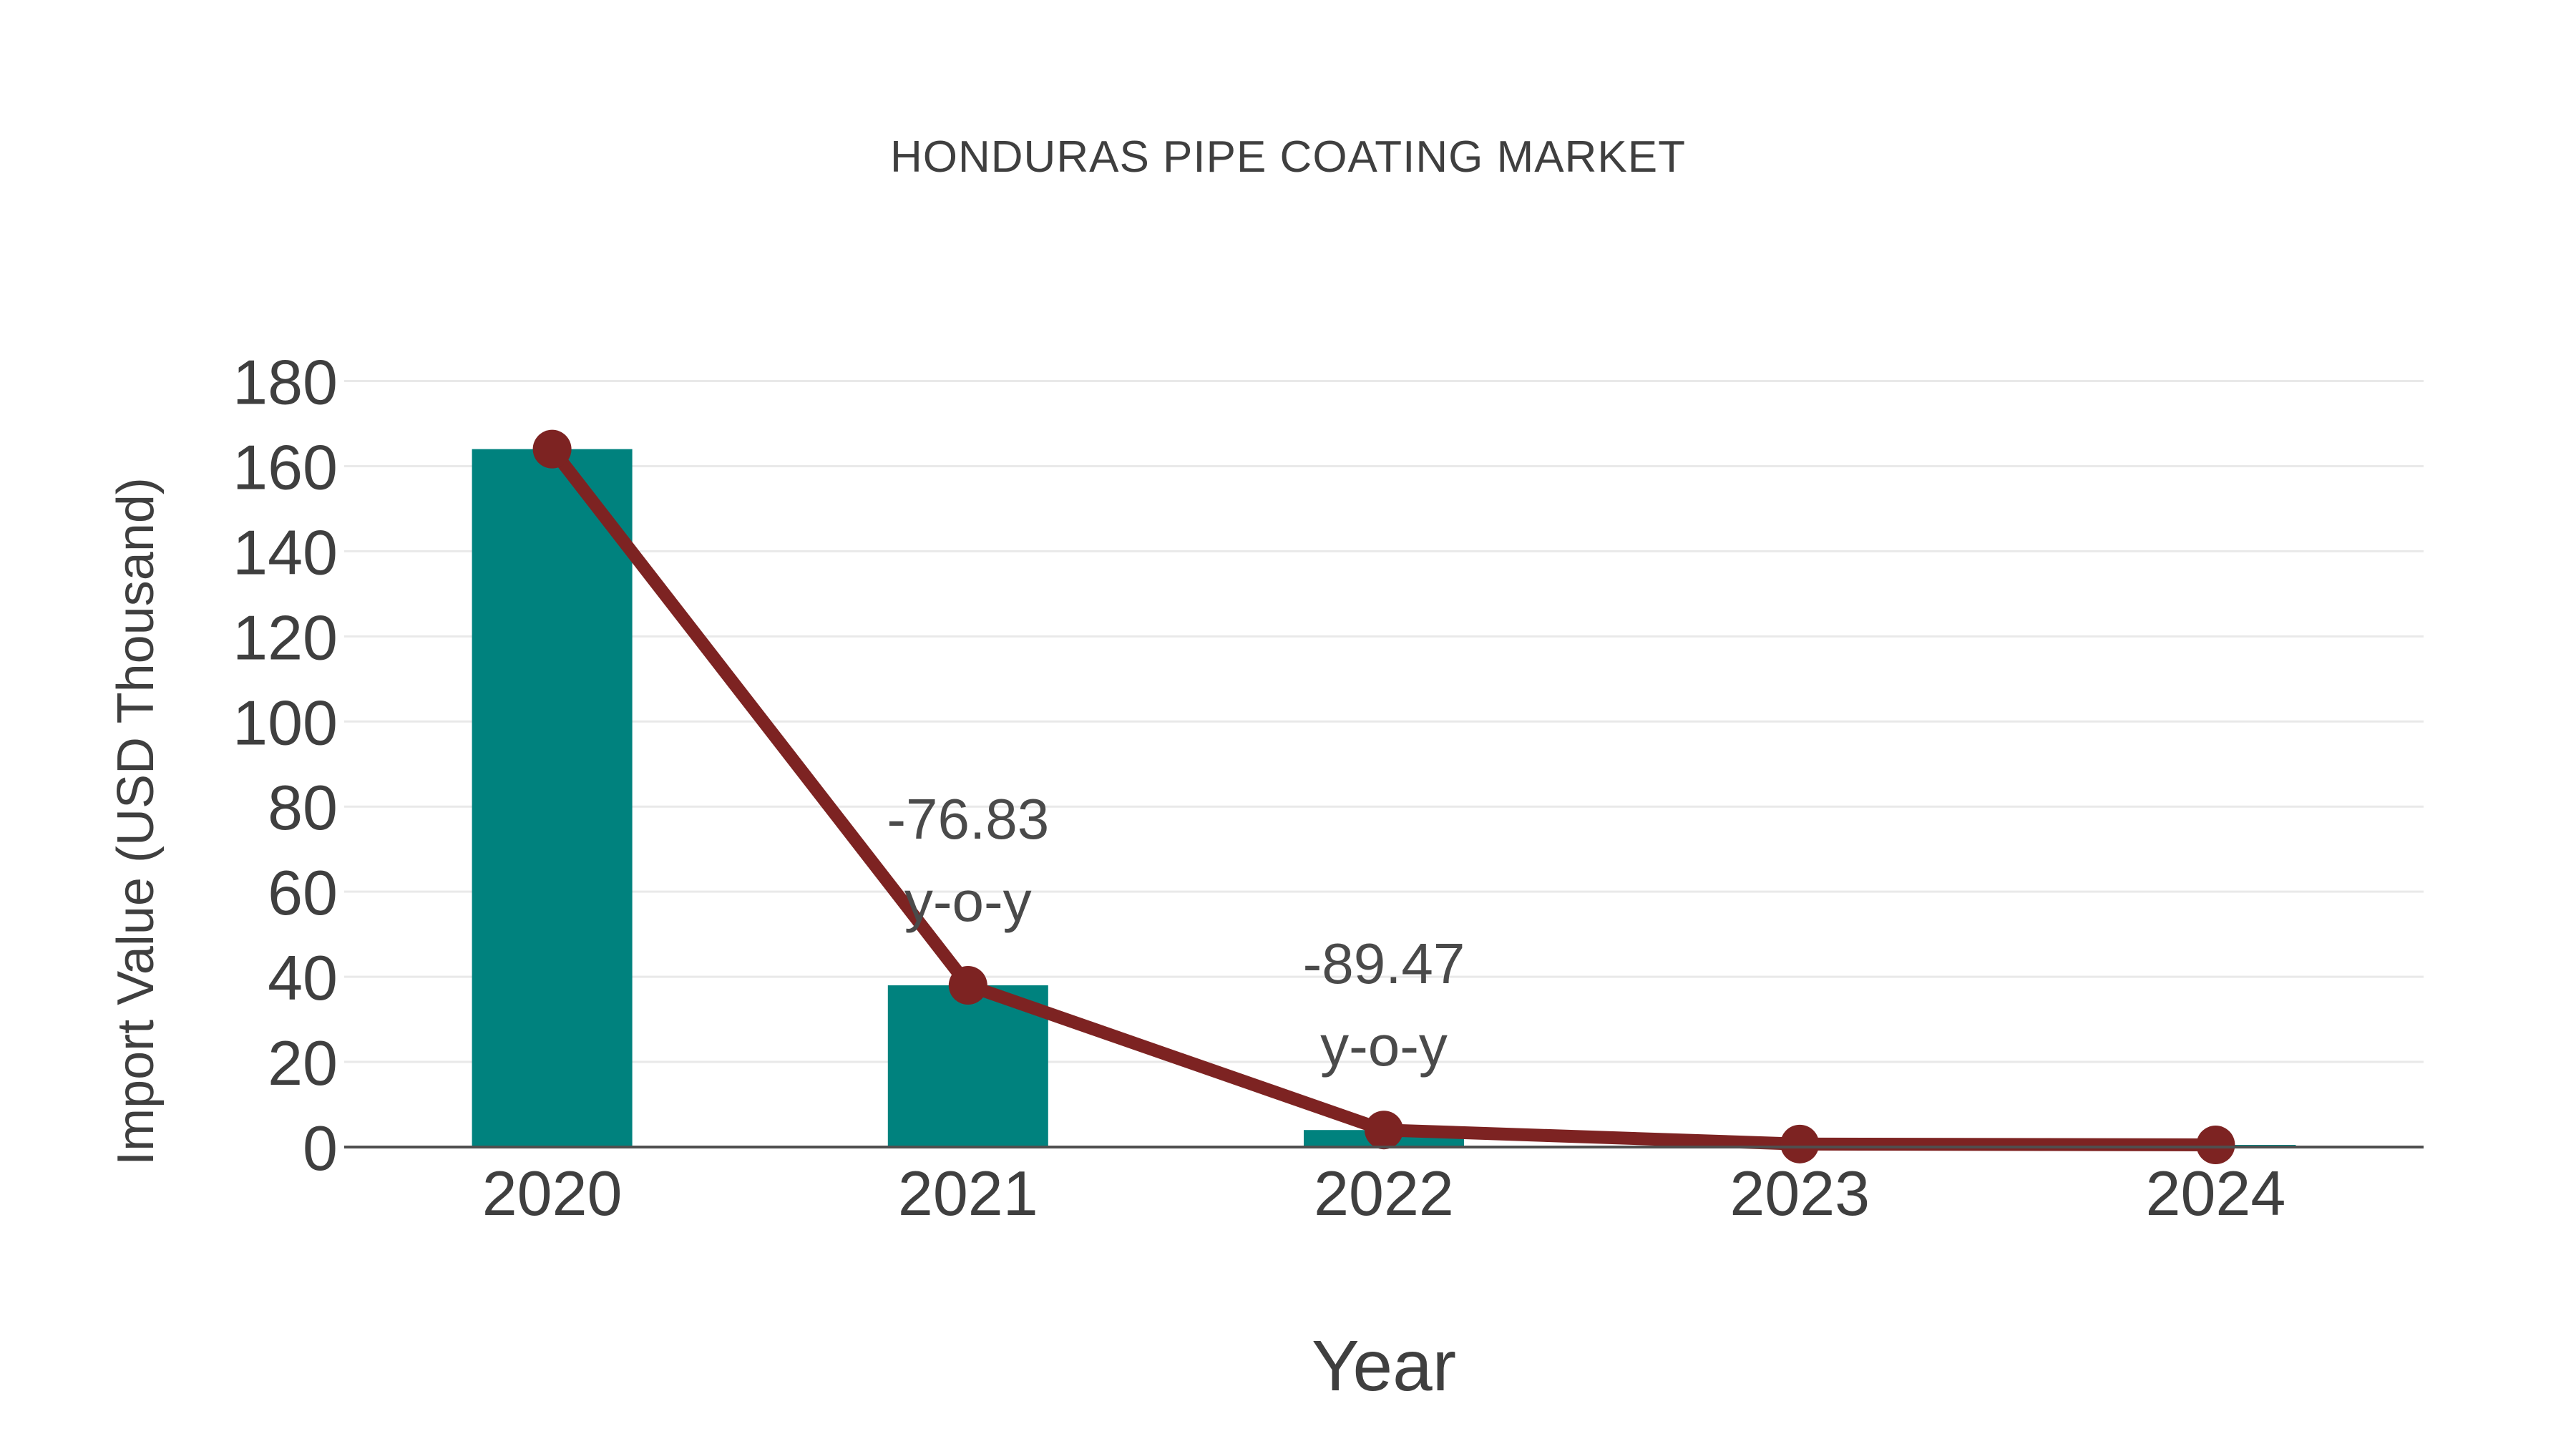 This screenshot has width=2576, height=1449. What do you see at coordinates (552, 798) in the screenshot?
I see `bar-2020` at bounding box center [552, 798].